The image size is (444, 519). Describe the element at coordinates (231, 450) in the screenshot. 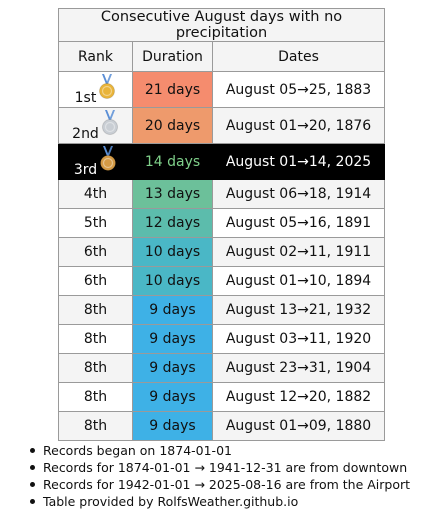

I see `note-item: Records began on 1874-01-01` at that location.